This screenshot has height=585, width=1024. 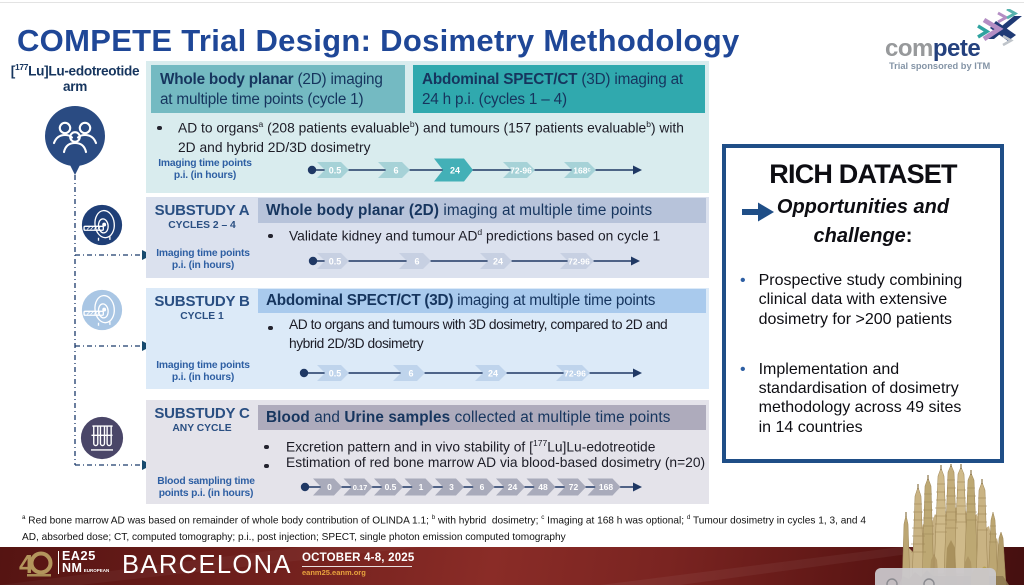 I want to click on svg-text: 4, so click(x=26, y=565).